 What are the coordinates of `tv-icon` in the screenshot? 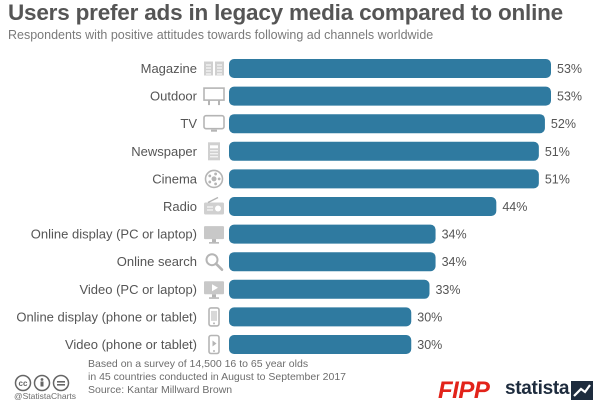 It's located at (214, 123).